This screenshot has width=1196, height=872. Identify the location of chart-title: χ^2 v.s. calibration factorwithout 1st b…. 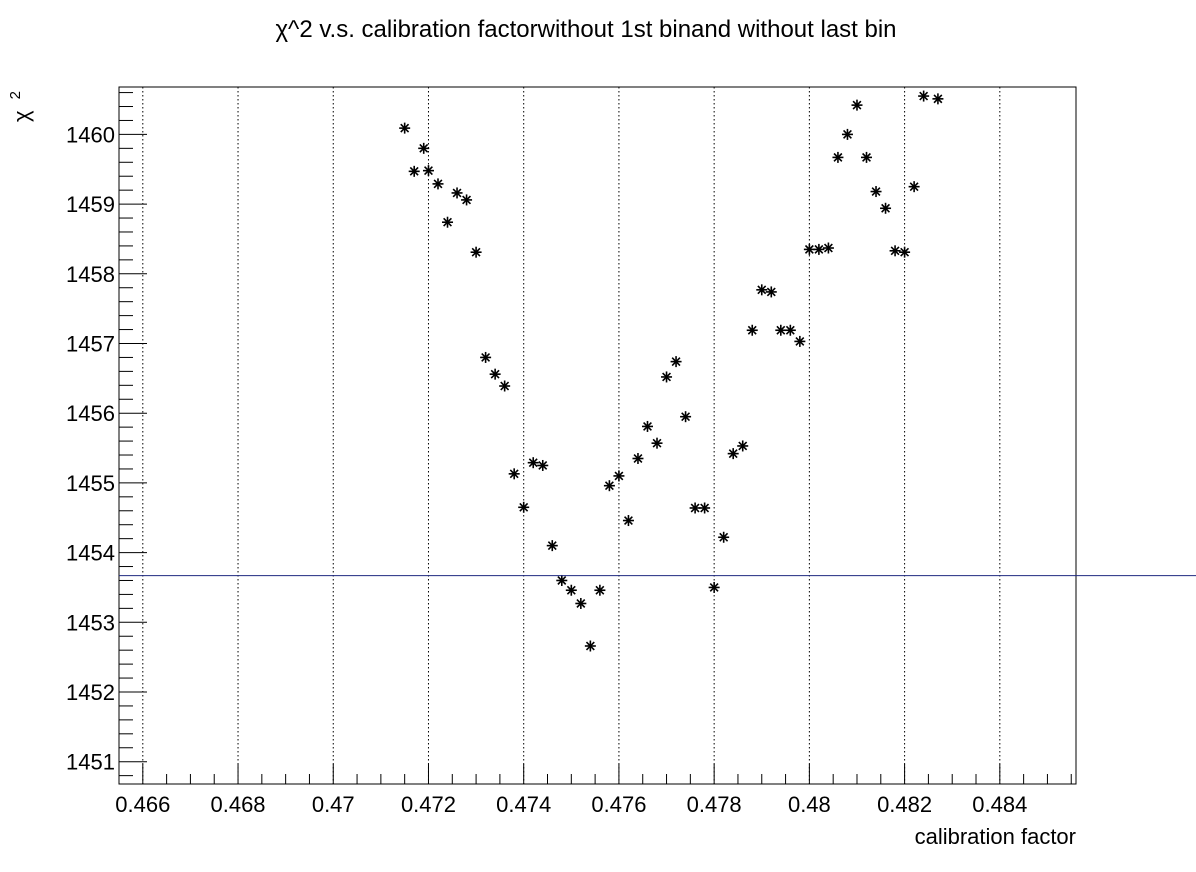
(585, 29).